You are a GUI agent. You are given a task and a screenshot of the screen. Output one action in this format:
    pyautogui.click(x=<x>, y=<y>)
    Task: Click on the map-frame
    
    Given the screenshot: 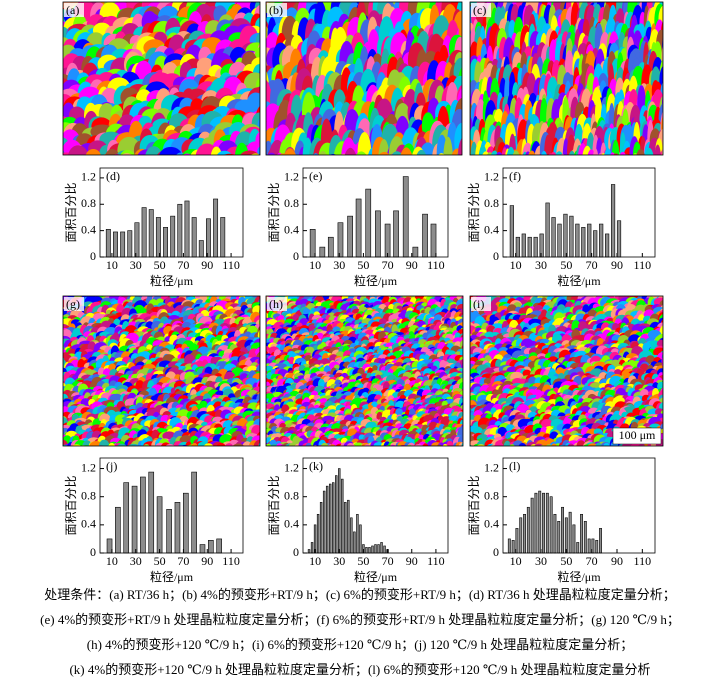 What is the action you would take?
    pyautogui.click(x=364, y=78)
    